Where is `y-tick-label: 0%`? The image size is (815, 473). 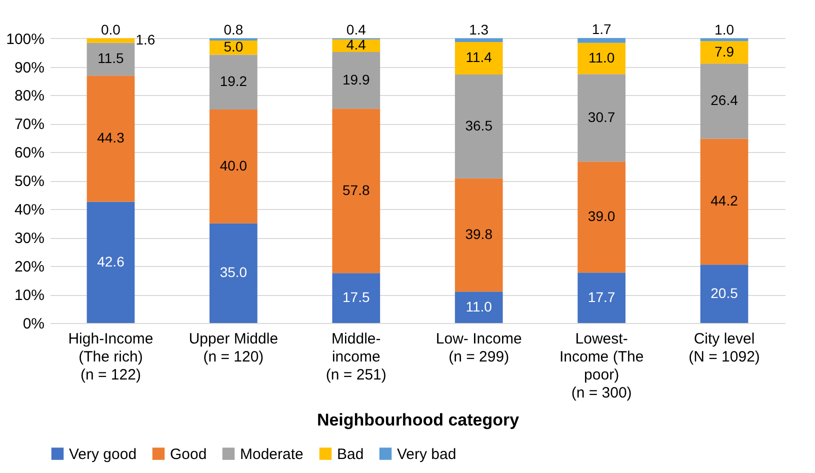
y-tick-label: 0% is located at coordinates (33, 324).